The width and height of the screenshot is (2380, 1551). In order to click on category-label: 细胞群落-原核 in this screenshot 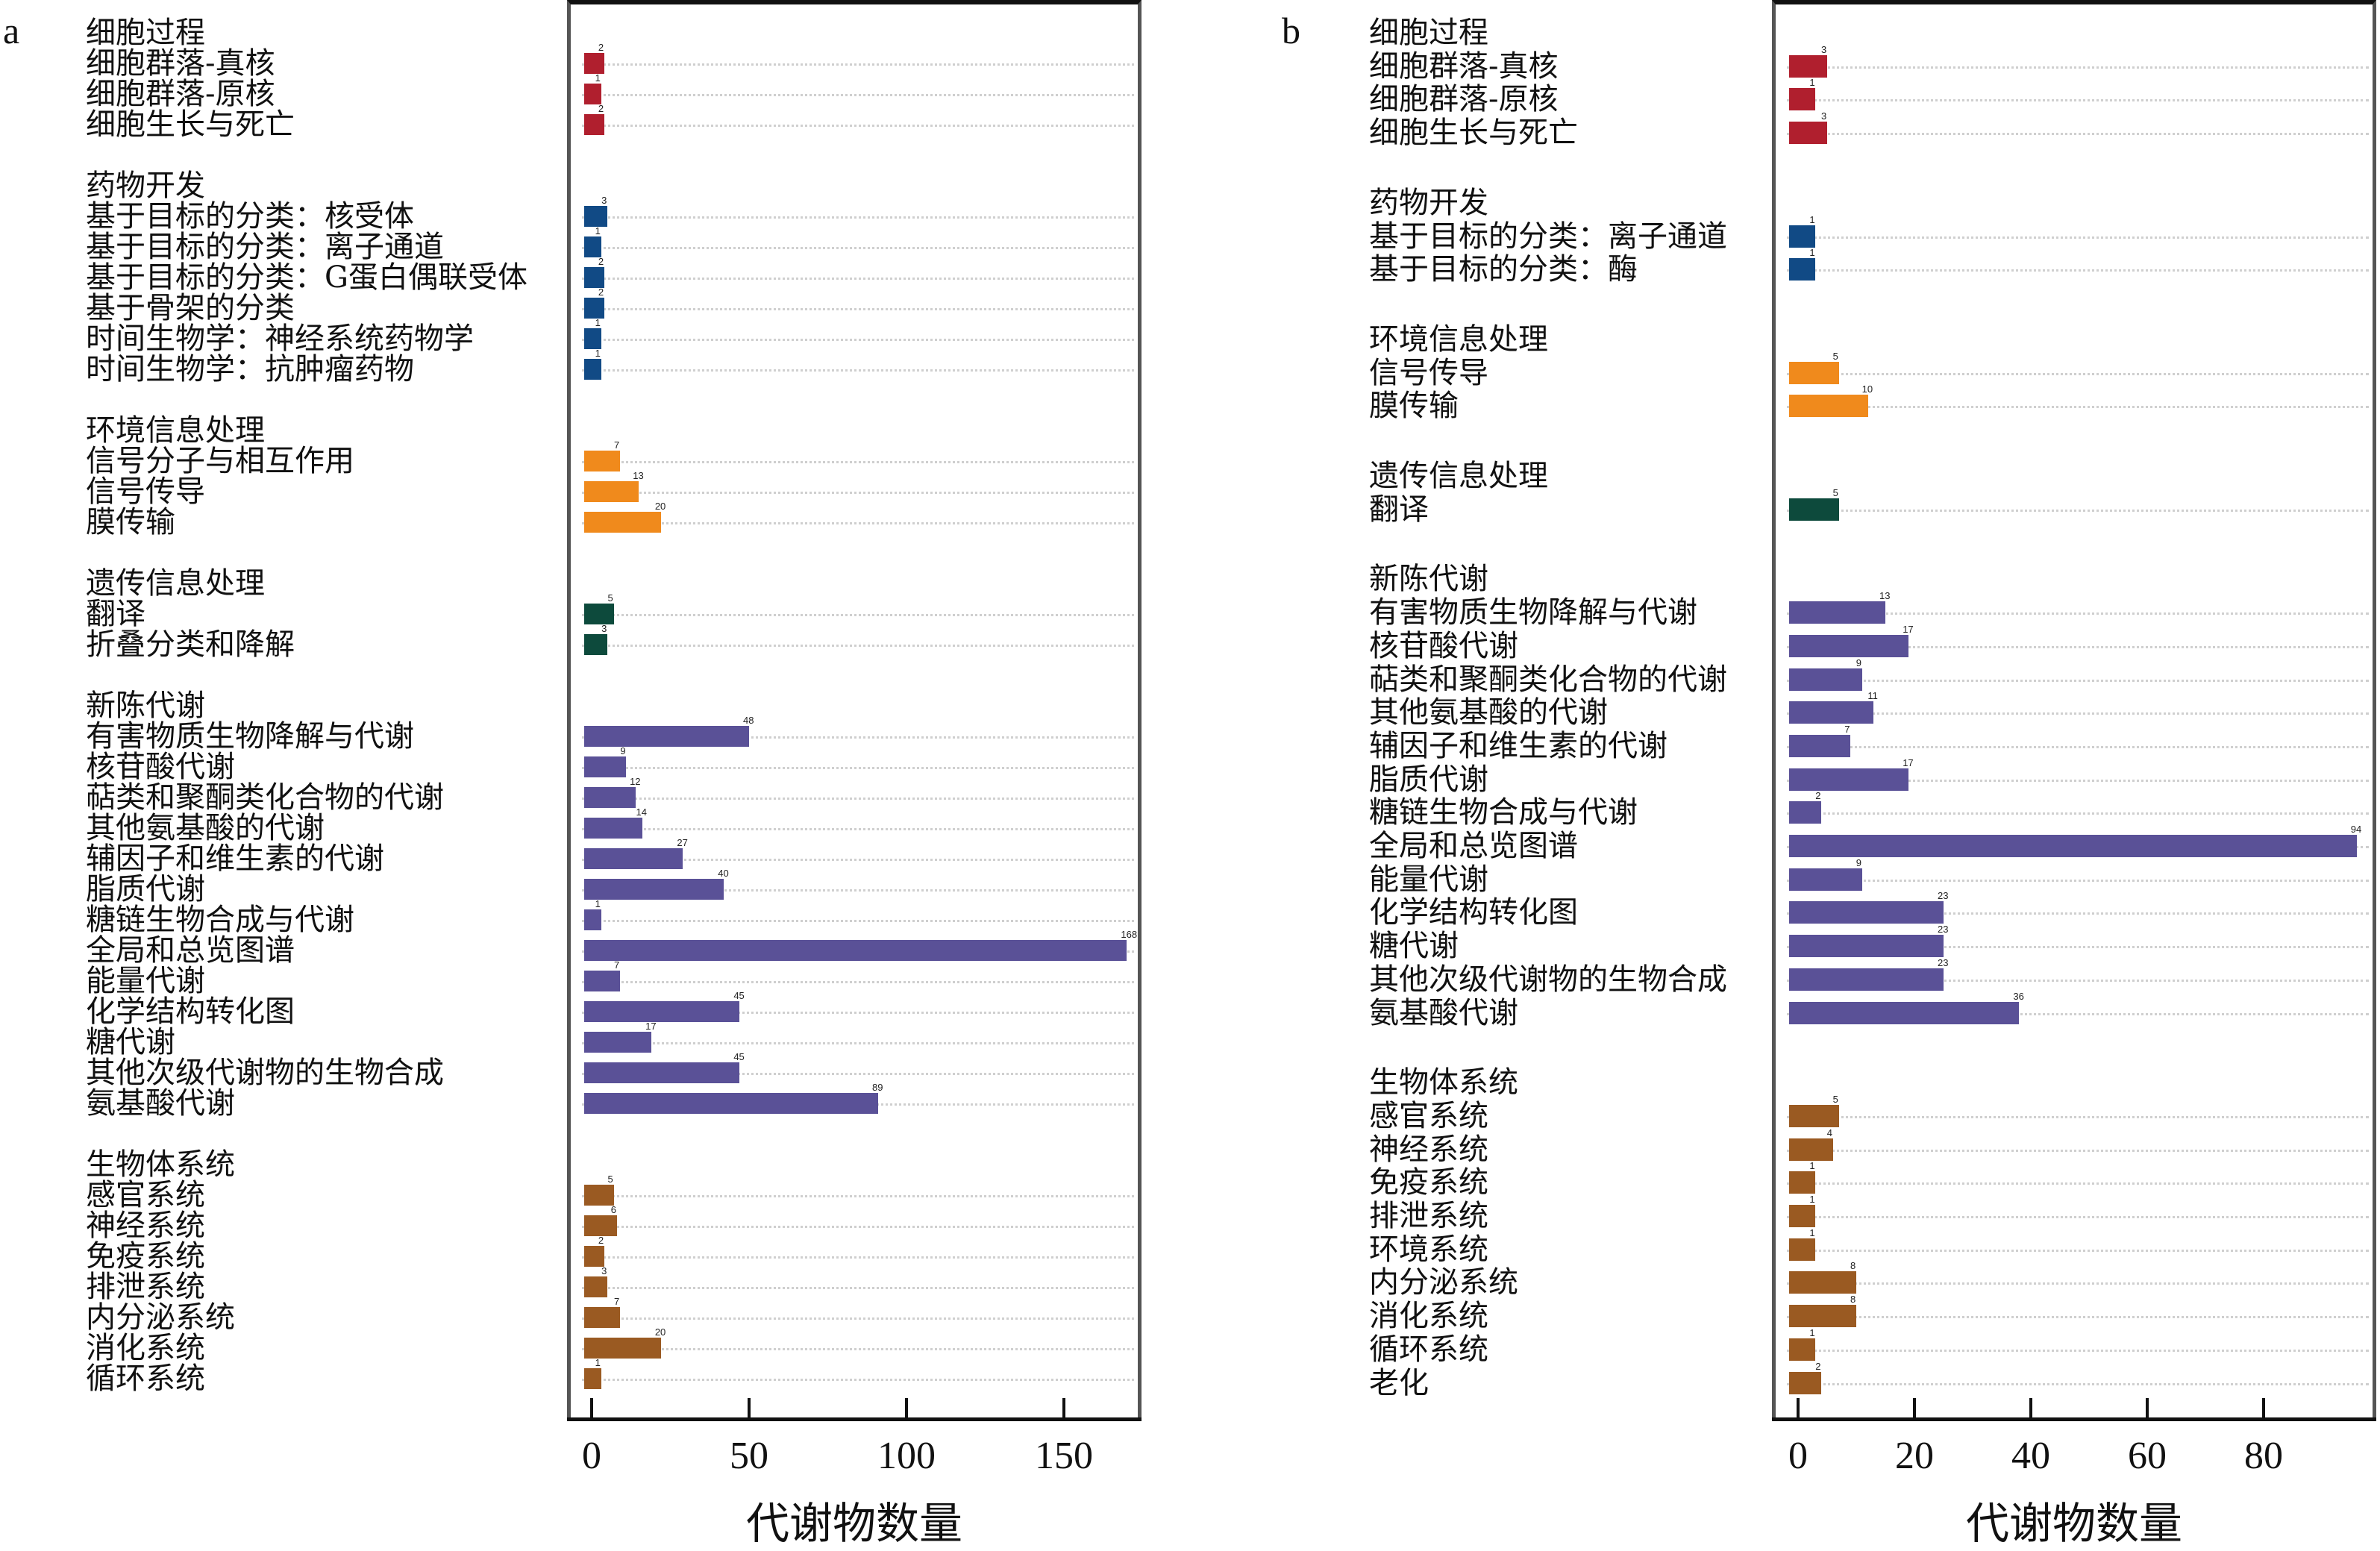, I will do `click(180, 94)`.